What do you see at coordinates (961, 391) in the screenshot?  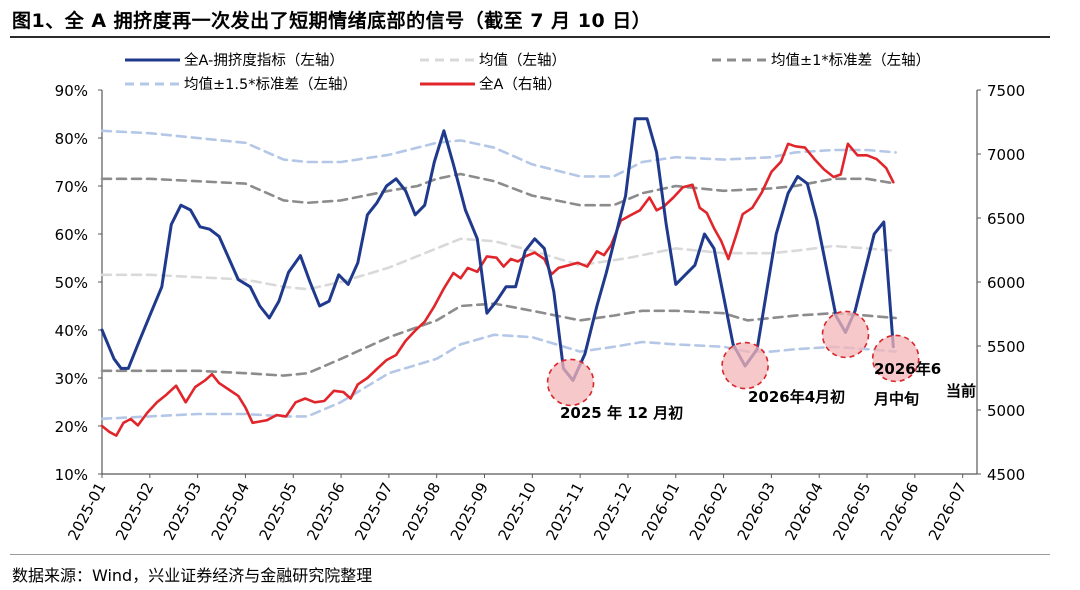 I see `annotation-current: 当前` at bounding box center [961, 391].